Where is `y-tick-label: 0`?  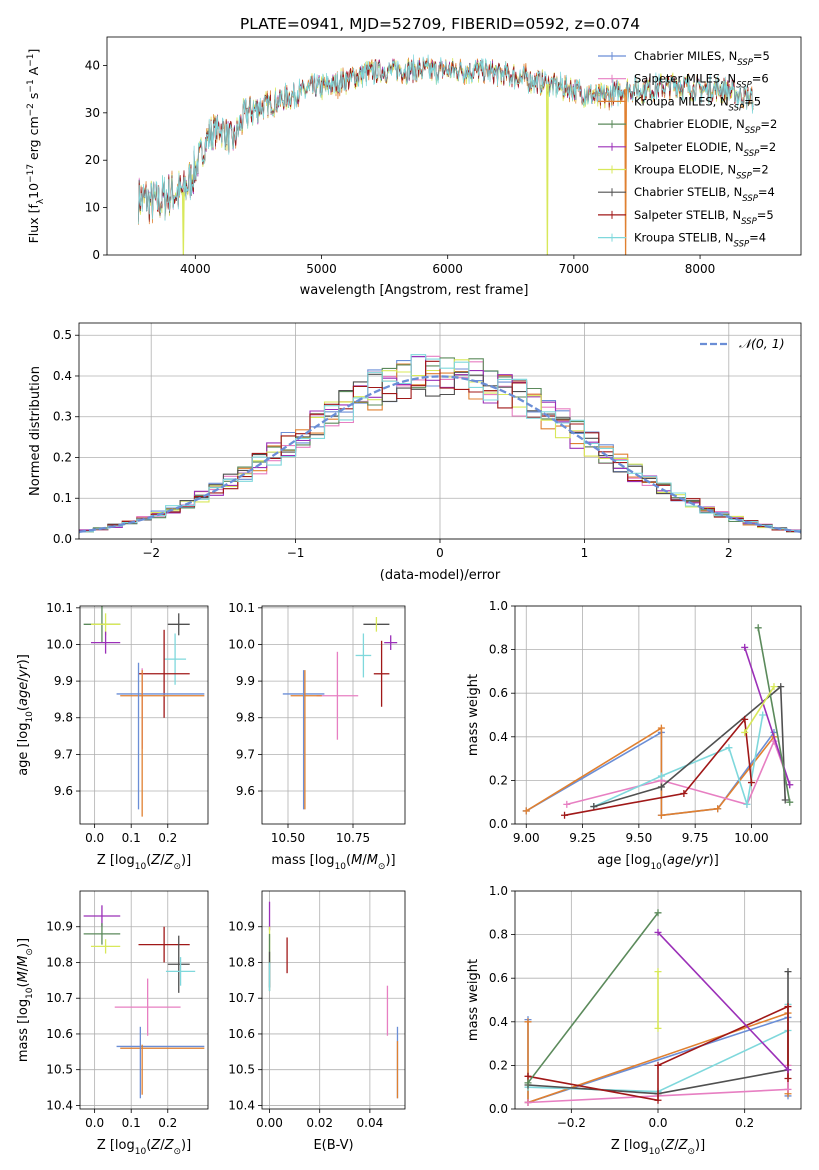
y-tick-label: 0 is located at coordinates (96, 255).